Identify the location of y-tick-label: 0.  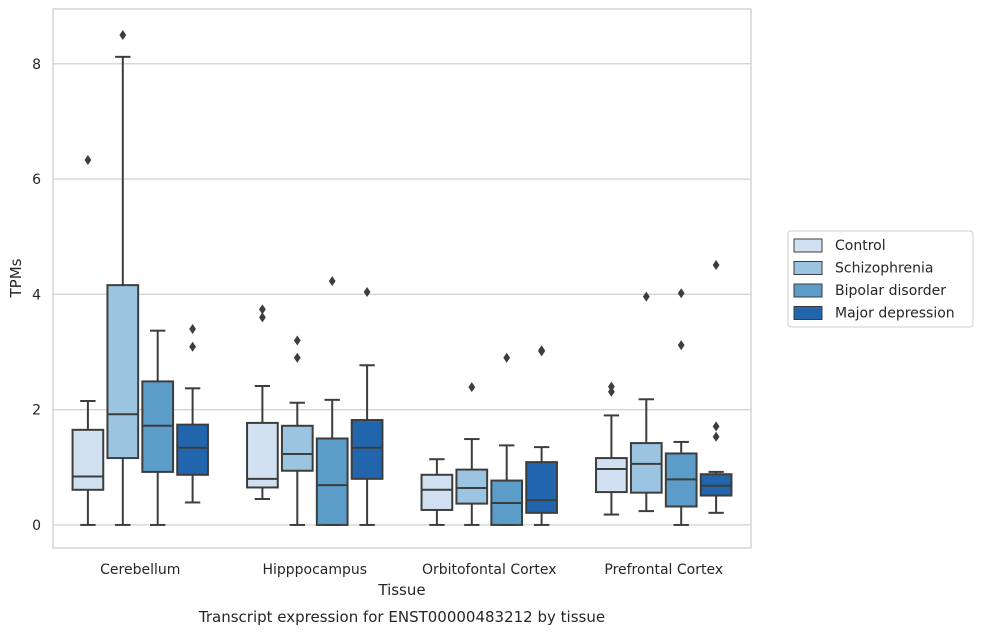
(36, 526).